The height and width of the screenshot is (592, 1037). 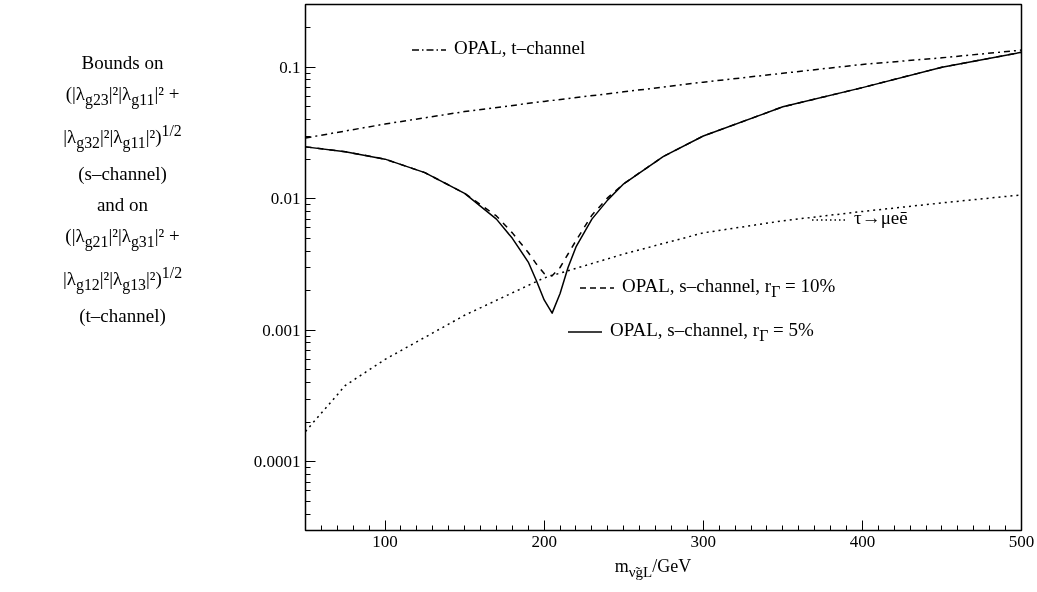 I want to click on xlabel: m$_{ν̃gL}$/GeV, so click(x=653, y=568).